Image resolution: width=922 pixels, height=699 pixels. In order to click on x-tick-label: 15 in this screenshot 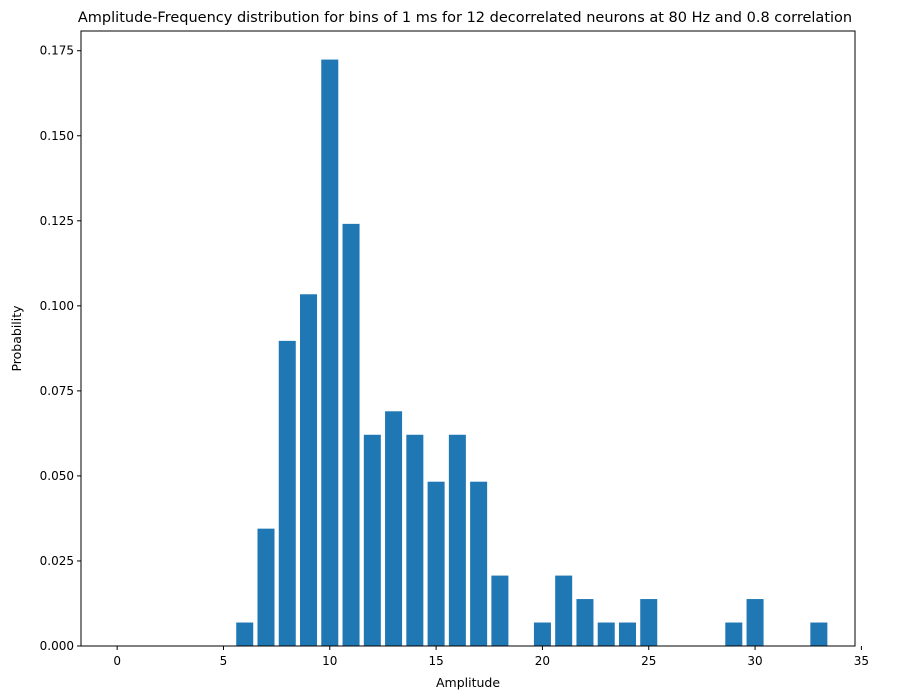, I will do `click(435, 661)`.